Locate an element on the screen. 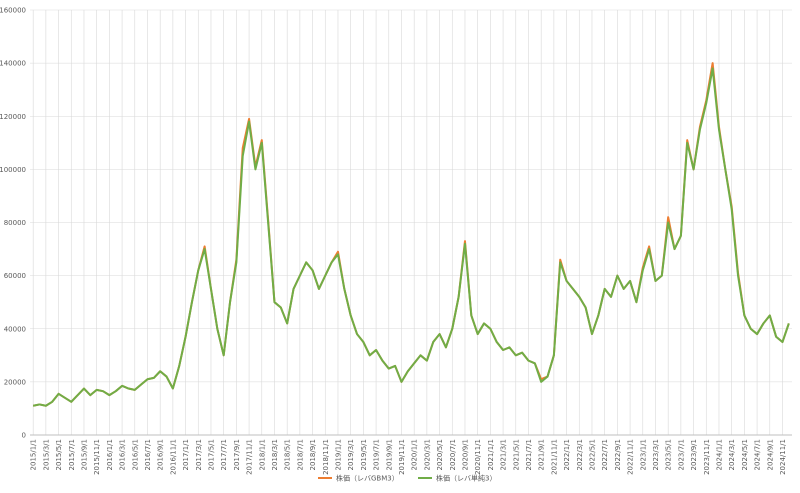  legend-label: 株価（レバGBM3） is located at coordinates (367, 478).